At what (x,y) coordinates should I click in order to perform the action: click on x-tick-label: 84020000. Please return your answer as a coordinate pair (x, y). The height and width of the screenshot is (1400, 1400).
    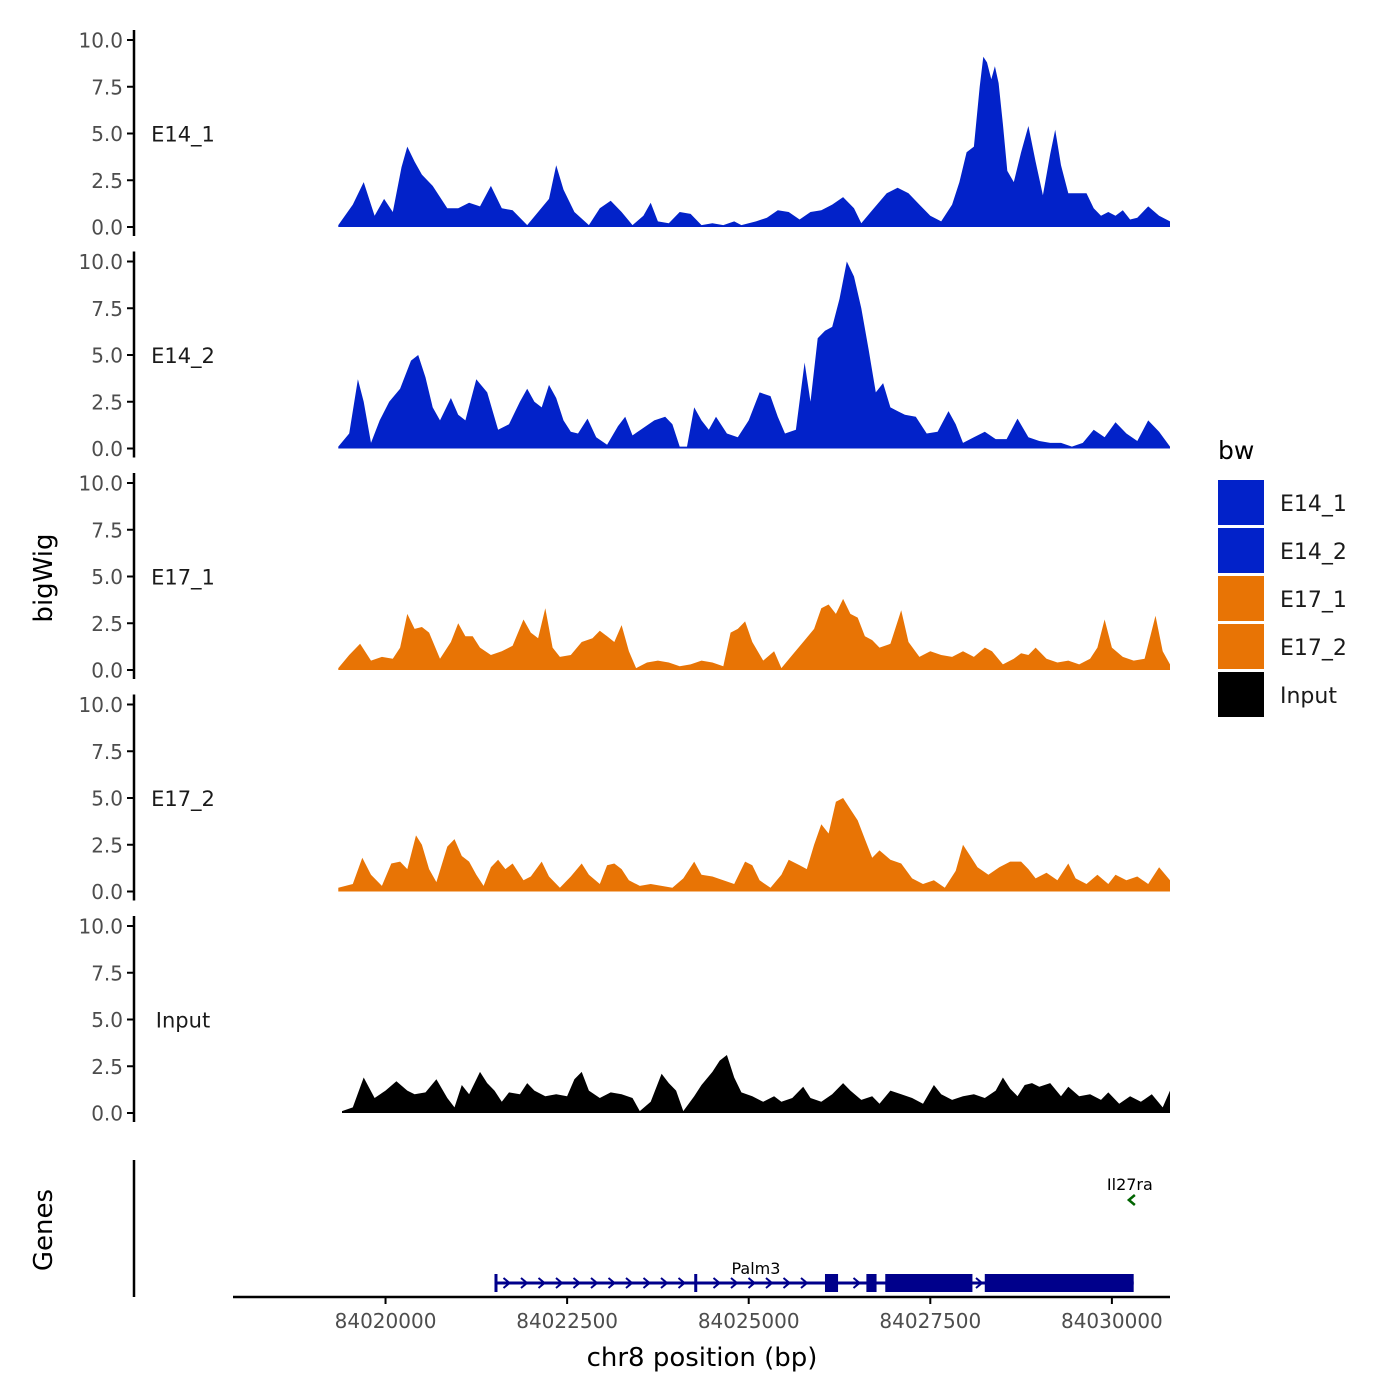
    Looking at the image, I should click on (386, 1321).